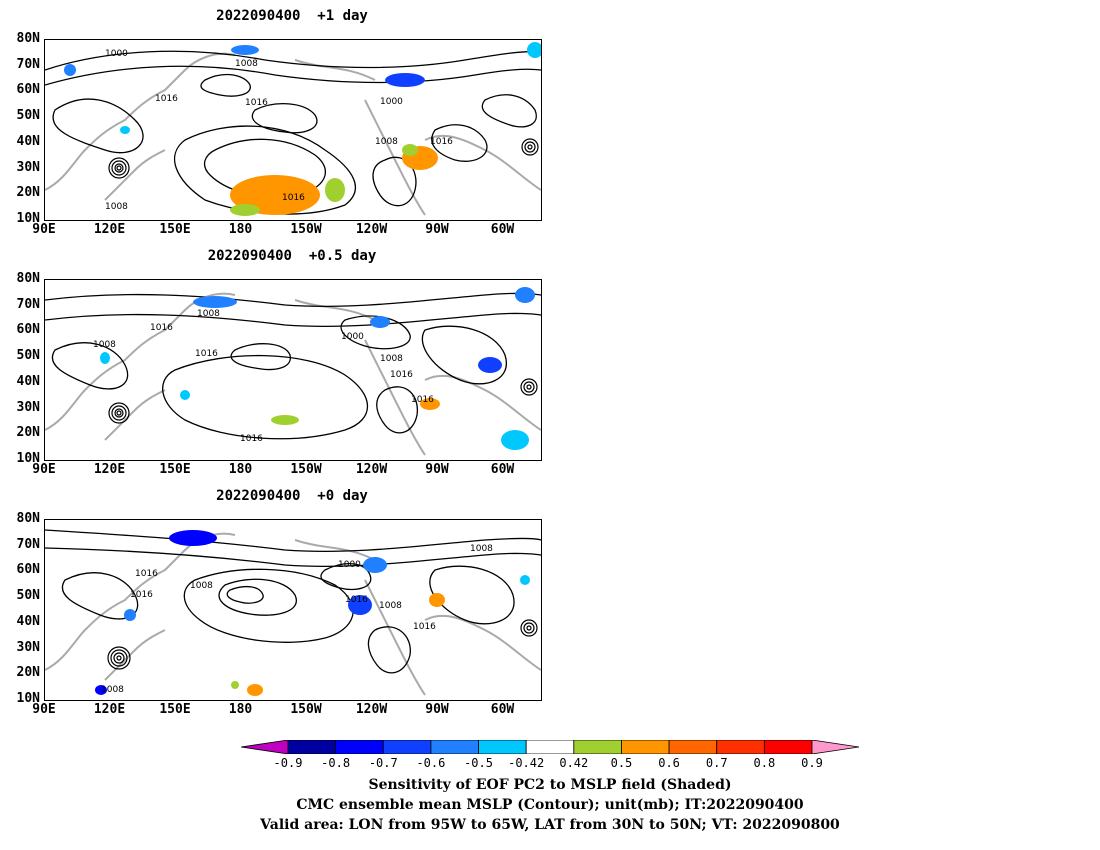 This screenshot has width=1100, height=850. Describe the element at coordinates (716, 763) in the screenshot. I see `colorbar-tick-label: 0.7` at that location.